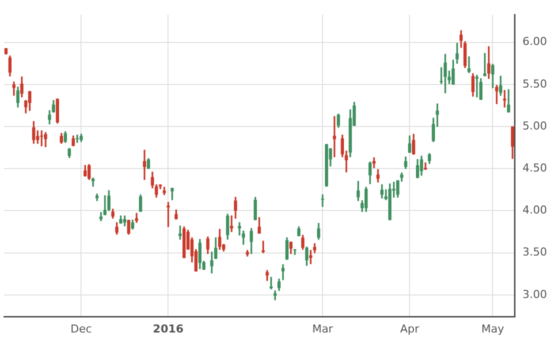 This screenshot has width=559, height=344. What do you see at coordinates (535, 168) in the screenshot?
I see `y-tick-label: 4.50` at bounding box center [535, 168].